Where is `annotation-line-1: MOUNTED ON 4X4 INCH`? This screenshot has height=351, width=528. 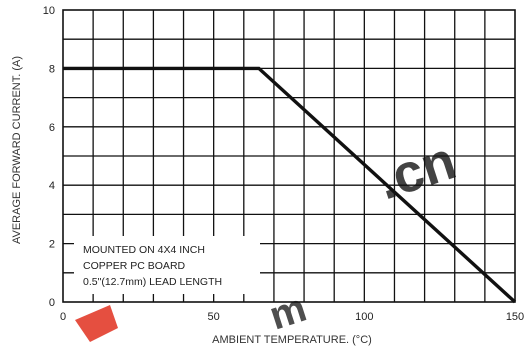
annotation-line-1: MOUNTED ON 4X4 INCH is located at coordinates (144, 250).